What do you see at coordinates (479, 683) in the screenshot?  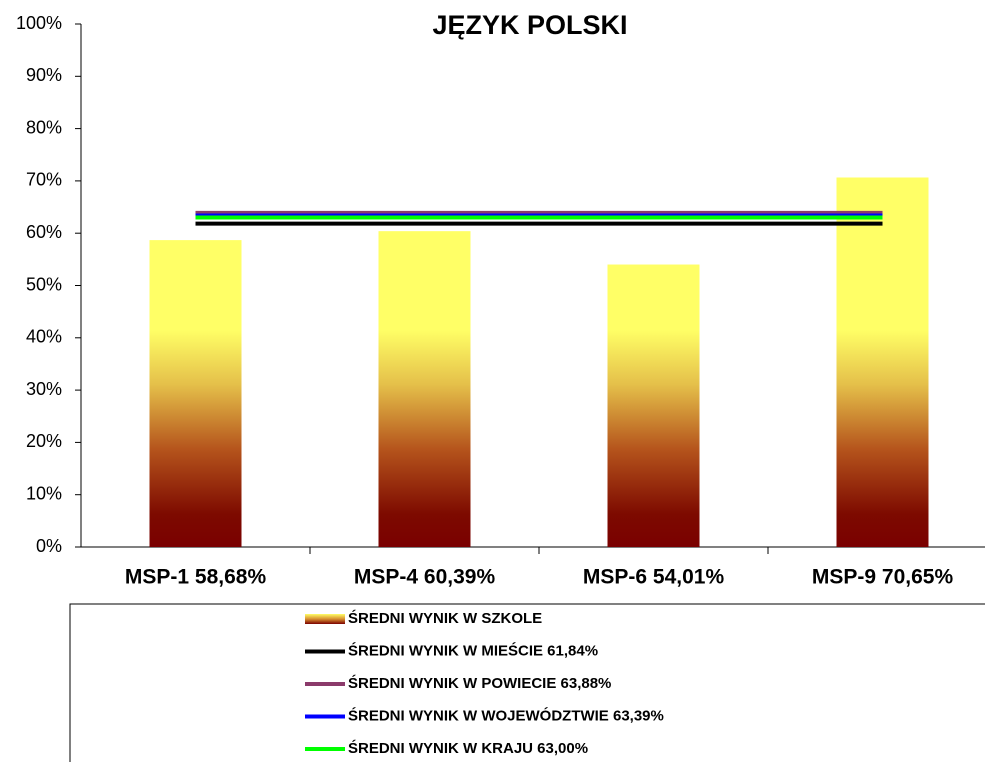 I see `legend-label: ŚREDNI WYNIK W POWIECIE 63,88%` at bounding box center [479, 683].